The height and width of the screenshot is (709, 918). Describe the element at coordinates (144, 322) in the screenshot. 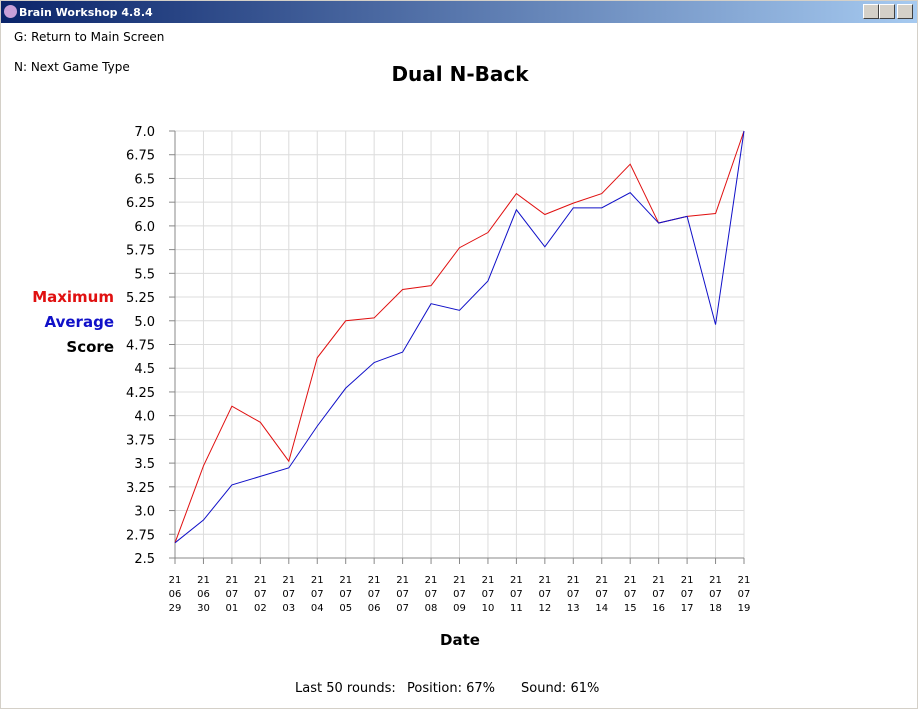

I see `y-tick-label: 5.0` at that location.